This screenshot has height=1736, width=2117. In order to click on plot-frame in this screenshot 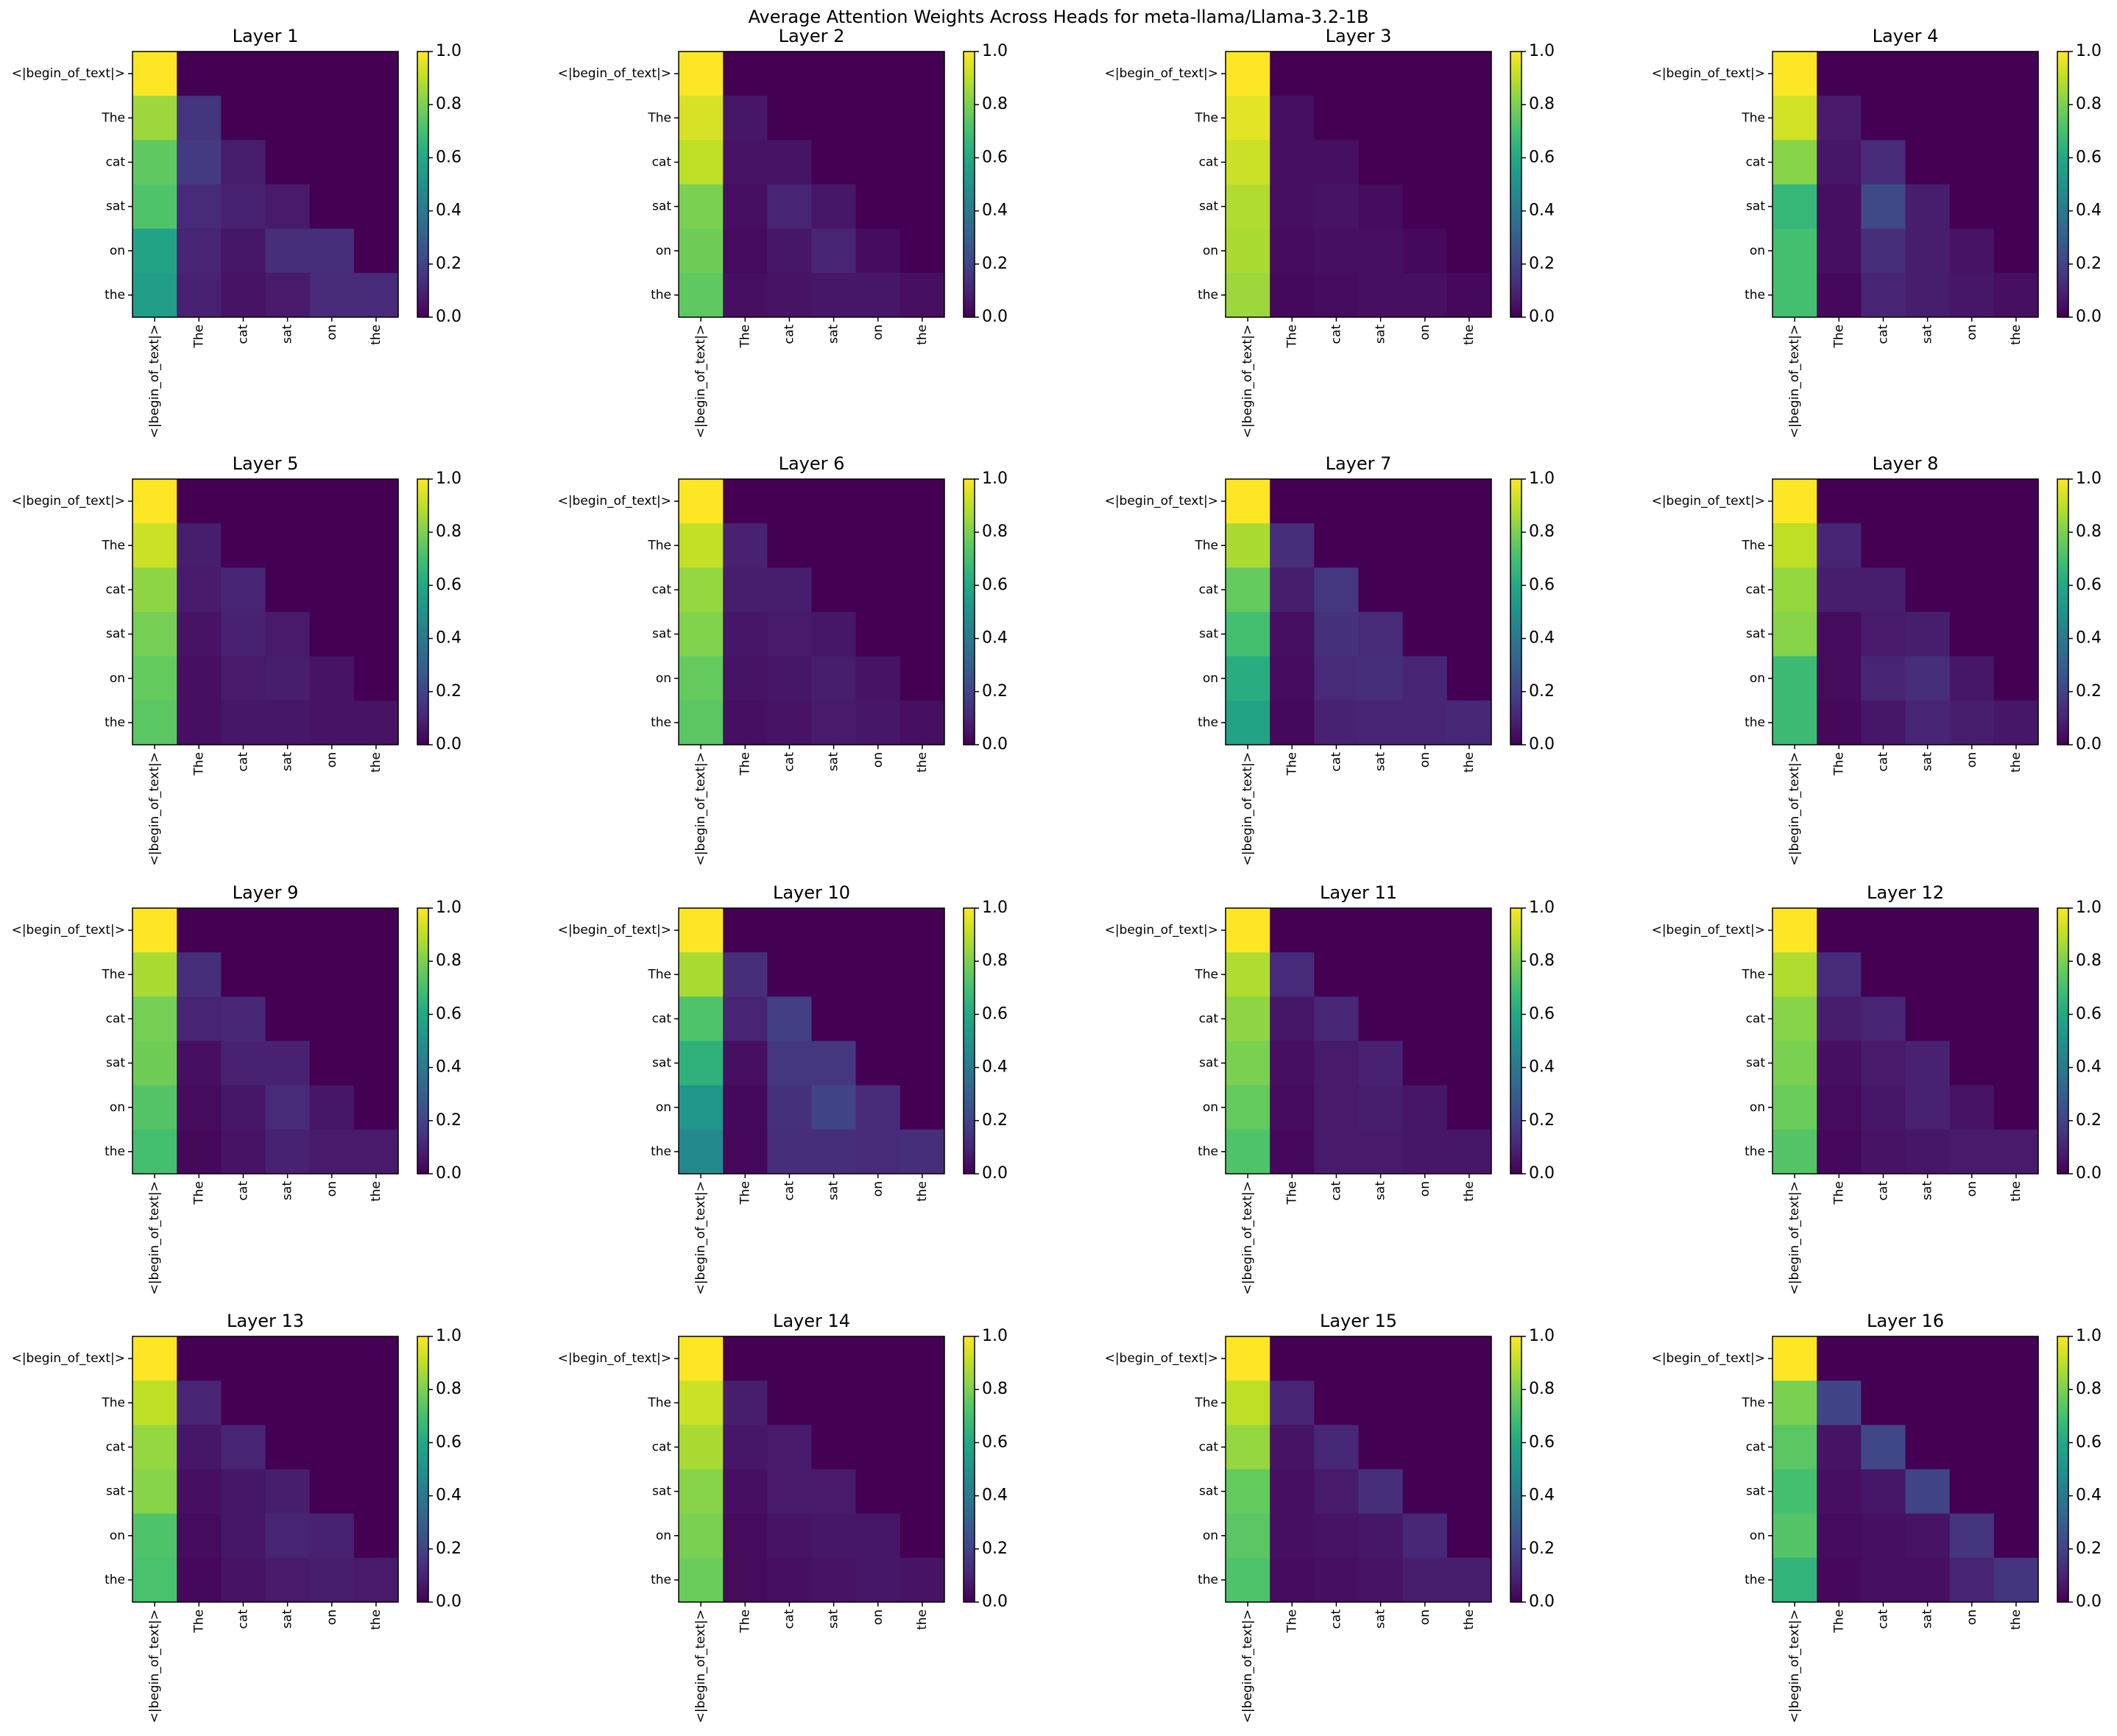, I will do `click(1358, 1041)`.